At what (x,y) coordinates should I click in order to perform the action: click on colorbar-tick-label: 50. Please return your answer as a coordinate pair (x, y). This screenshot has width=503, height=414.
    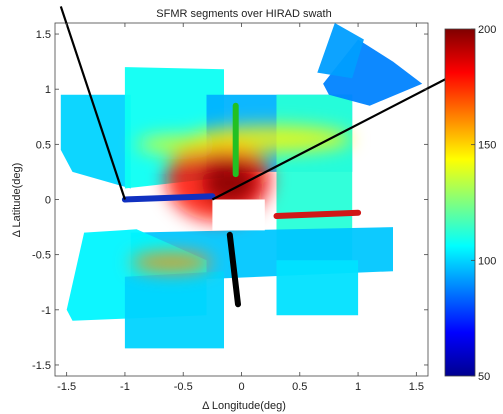
    Looking at the image, I should click on (484, 377).